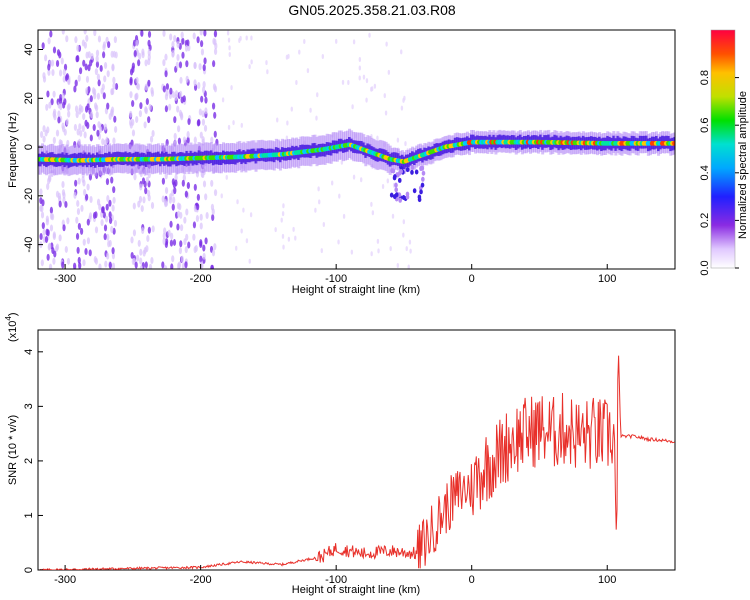  What do you see at coordinates (29, 147) in the screenshot?
I see `y-tick-label: 0` at bounding box center [29, 147].